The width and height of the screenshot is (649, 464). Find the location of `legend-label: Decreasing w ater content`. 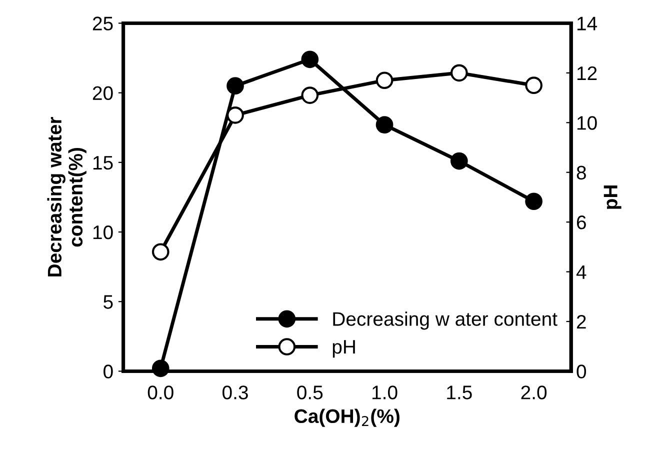

legend-label: Decreasing w ater content is located at coordinates (445, 321).